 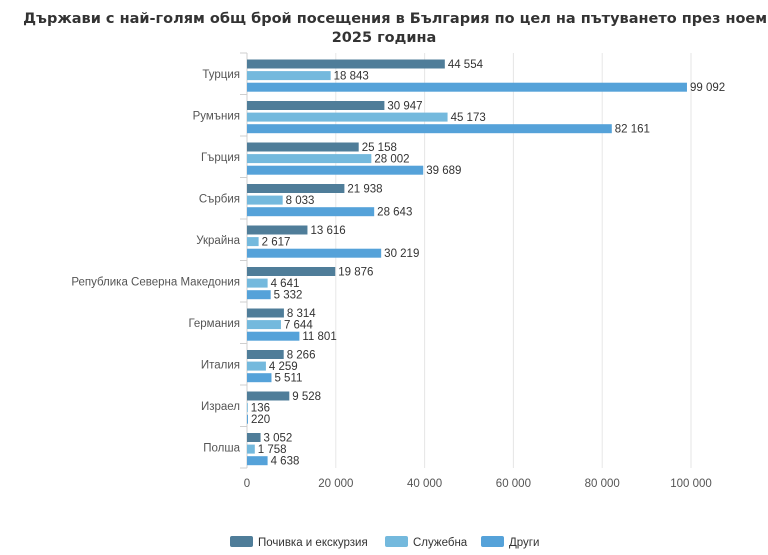 I want to click on category-label: Украйна, so click(x=218, y=241).